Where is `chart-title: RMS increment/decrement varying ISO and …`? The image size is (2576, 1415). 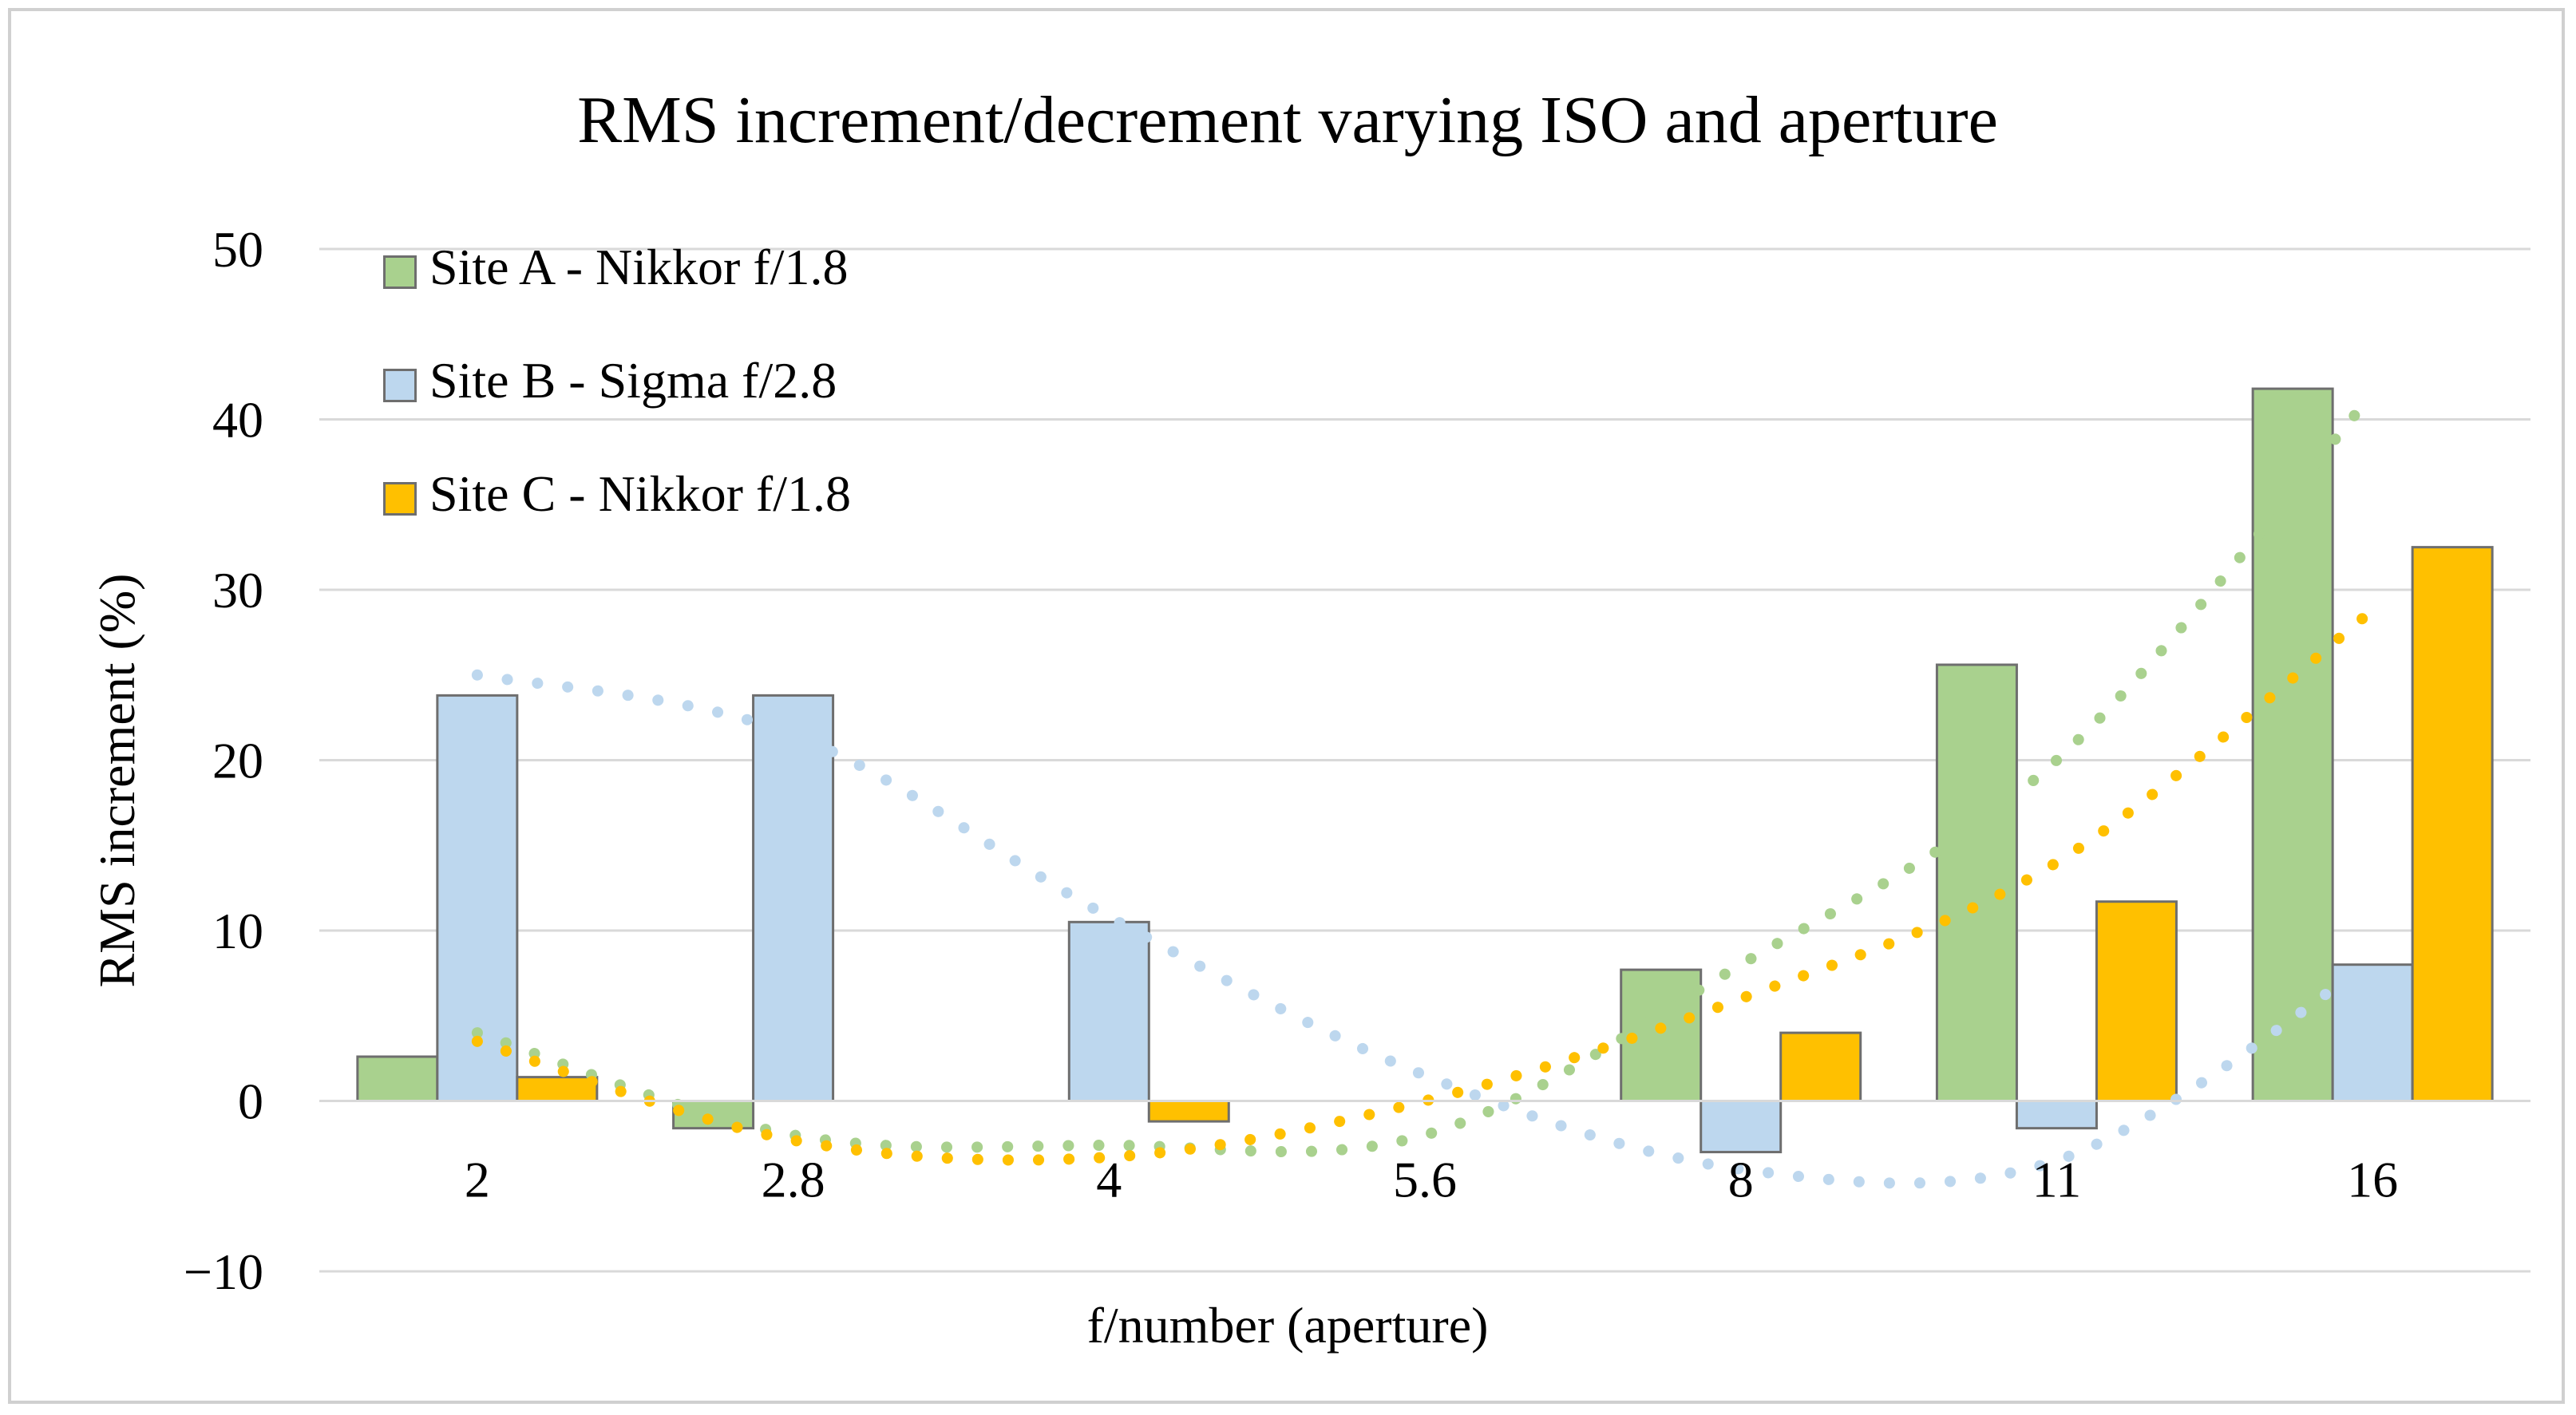 chart-title: RMS increment/decrement varying ISO and … is located at coordinates (1288, 120).